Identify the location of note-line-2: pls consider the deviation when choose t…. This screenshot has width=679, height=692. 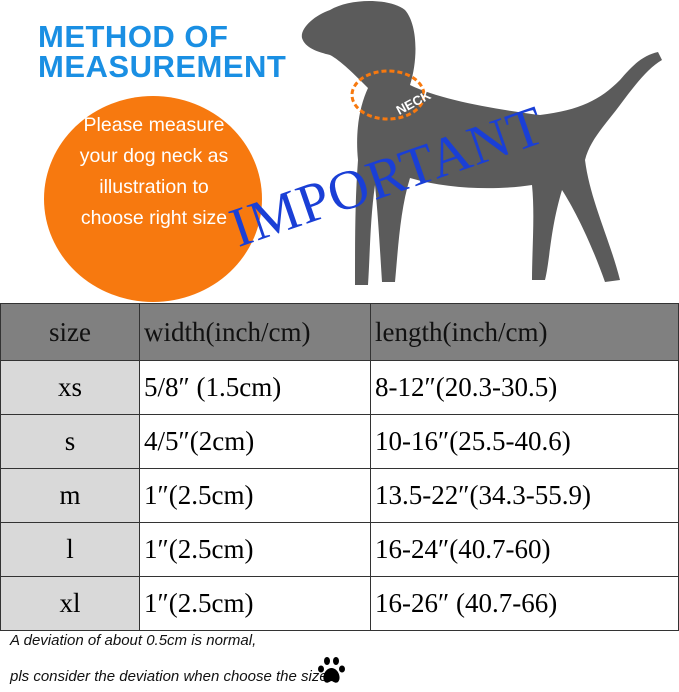
(171, 676).